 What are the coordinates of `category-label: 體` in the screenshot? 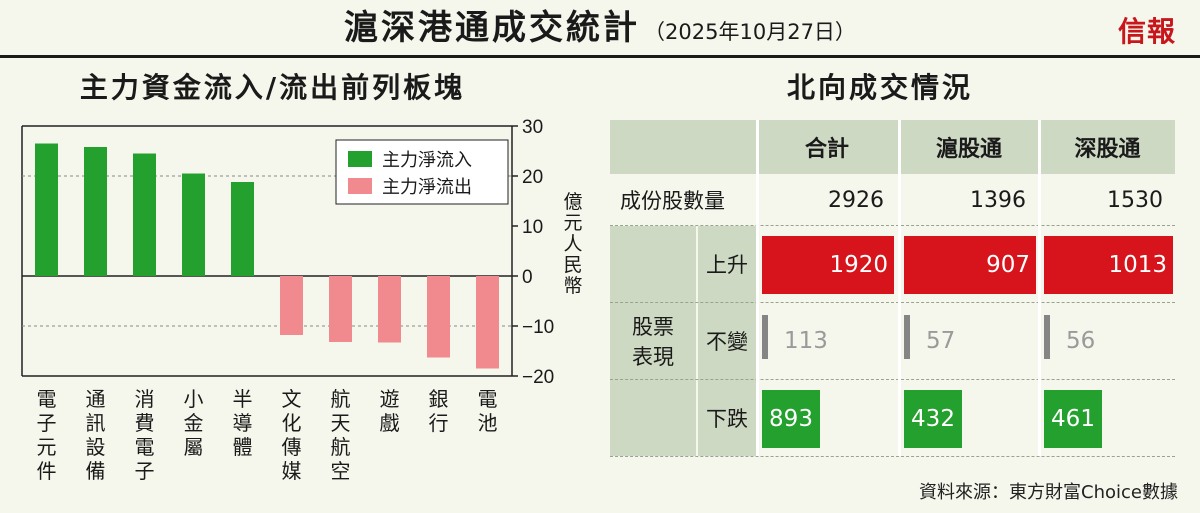 It's located at (243, 447).